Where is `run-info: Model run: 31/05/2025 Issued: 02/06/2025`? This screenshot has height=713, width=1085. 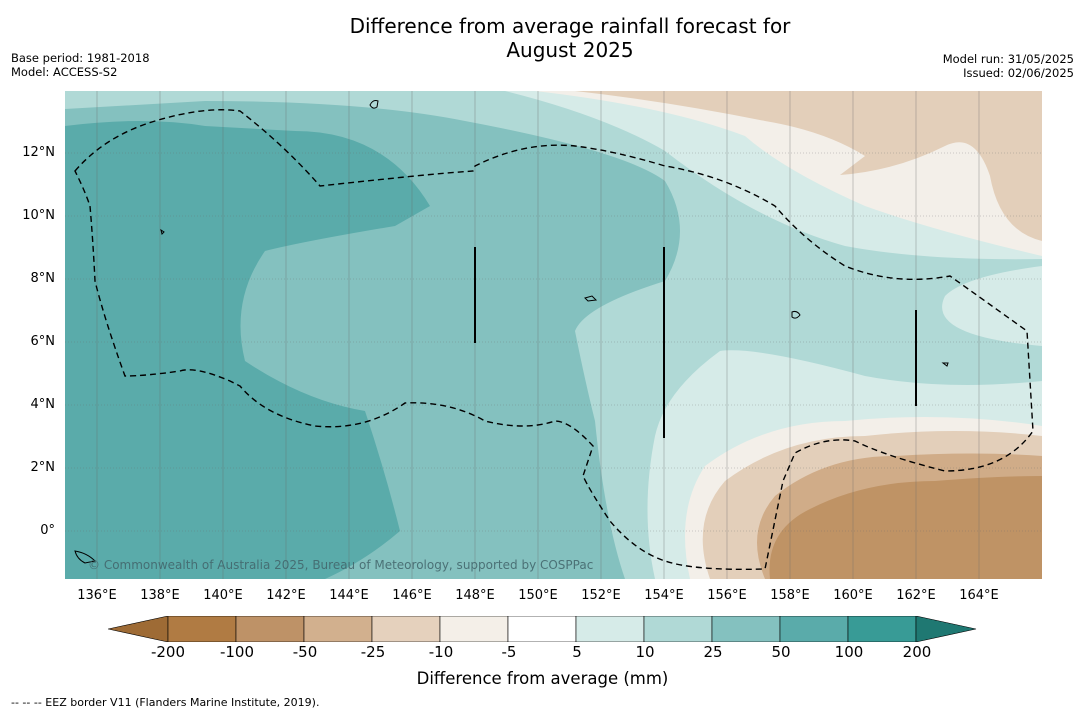 run-info: Model run: 31/05/2025 Issued: 02/06/2025 is located at coordinates (1008, 66).